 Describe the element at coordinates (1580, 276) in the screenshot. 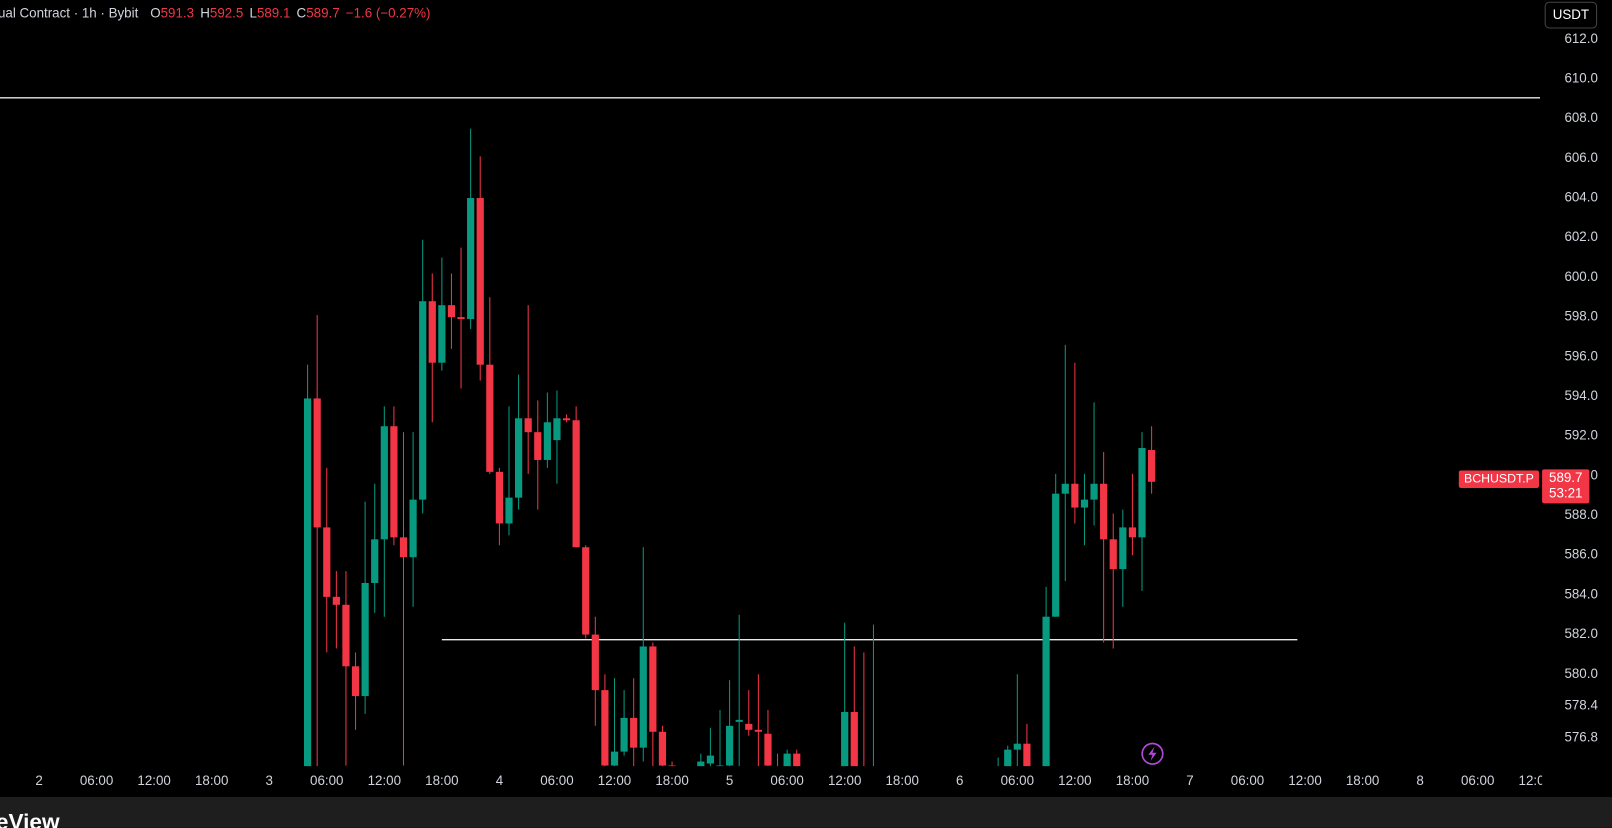

I see `y-tick-label: 600.0` at that location.